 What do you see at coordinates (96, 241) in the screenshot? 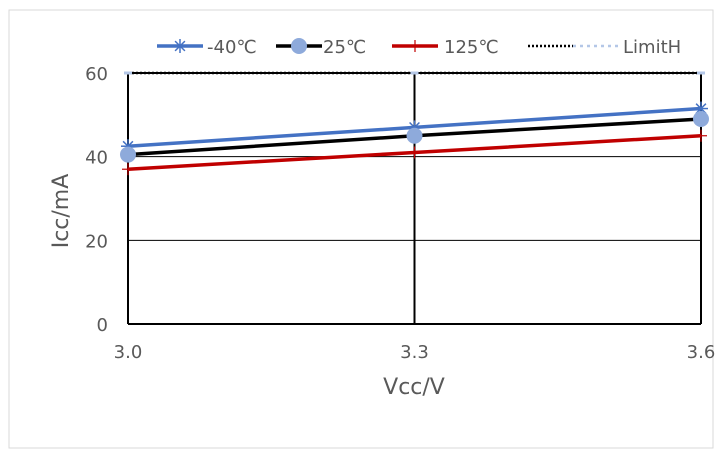
I see `y-tick-label: 20` at bounding box center [96, 241].